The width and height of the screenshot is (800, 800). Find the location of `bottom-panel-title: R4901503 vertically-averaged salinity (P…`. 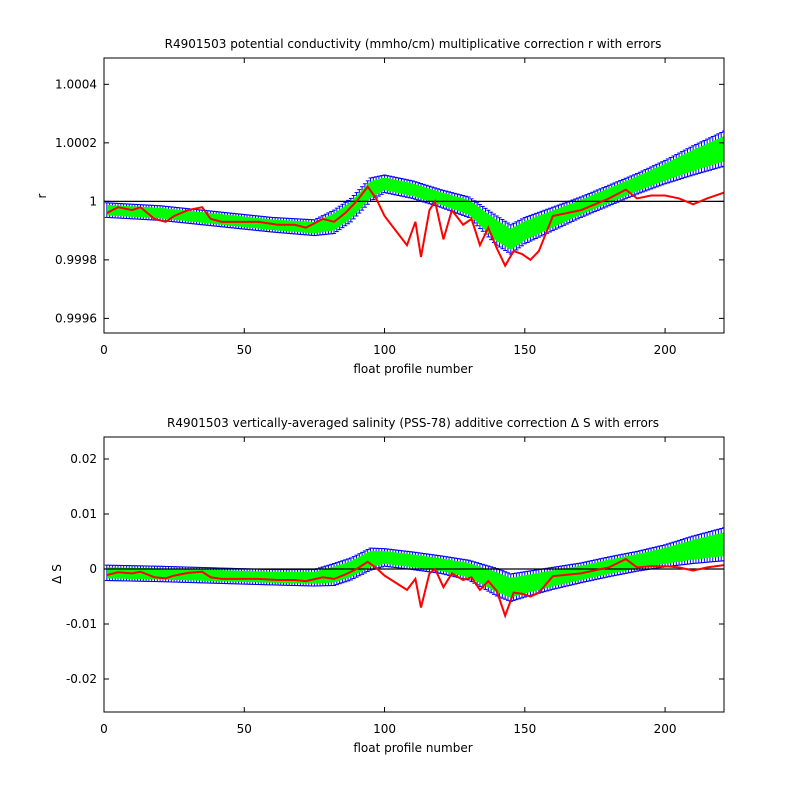

bottom-panel-title: R4901503 vertically-averaged salinity (P… is located at coordinates (413, 423).